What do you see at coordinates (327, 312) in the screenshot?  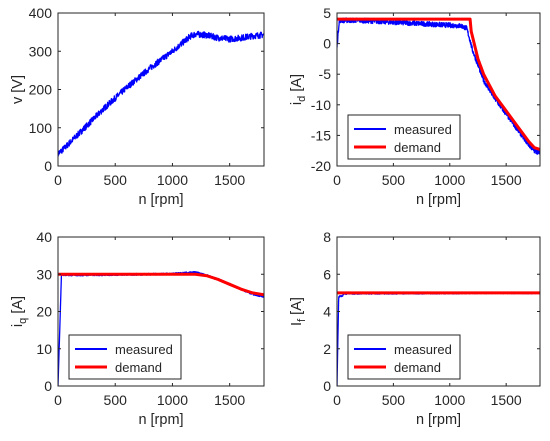 I see `y-tick-label: 4` at bounding box center [327, 312].